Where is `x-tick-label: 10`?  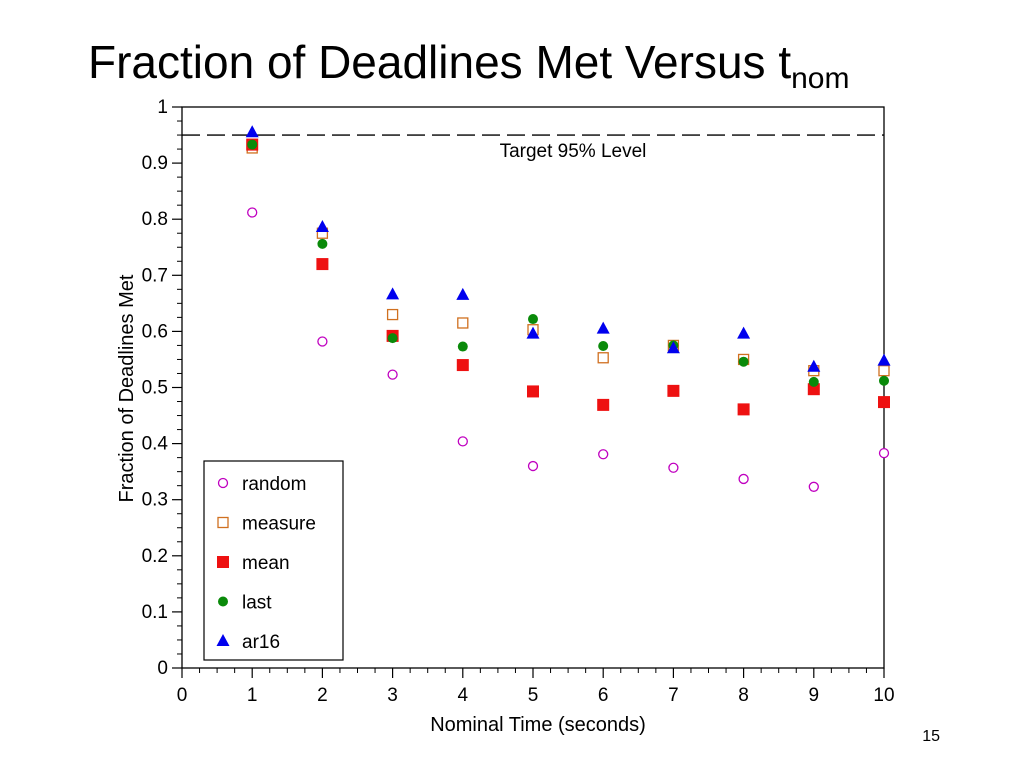
x-tick-label: 10 is located at coordinates (883, 695).